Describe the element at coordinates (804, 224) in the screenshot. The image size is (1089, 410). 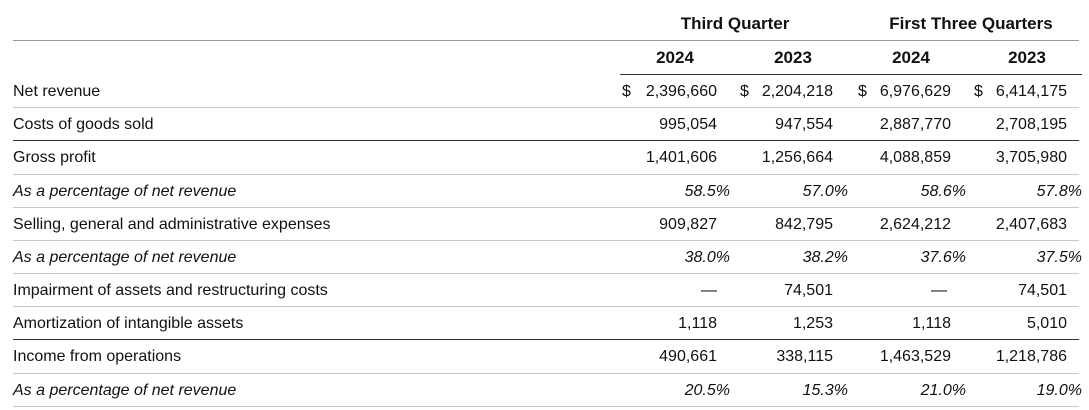
I see `cell-value: 842,795` at that location.